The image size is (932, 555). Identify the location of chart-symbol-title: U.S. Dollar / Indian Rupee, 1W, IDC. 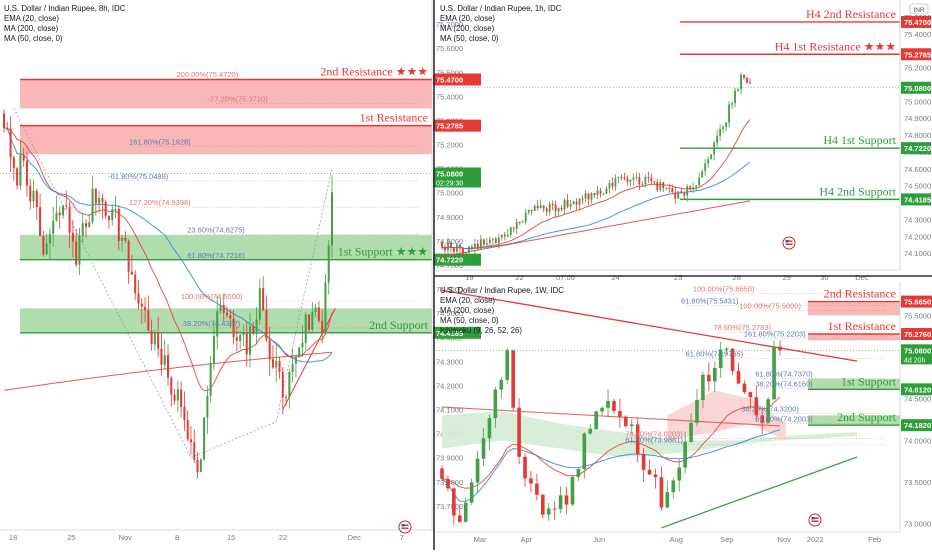
(502, 290).